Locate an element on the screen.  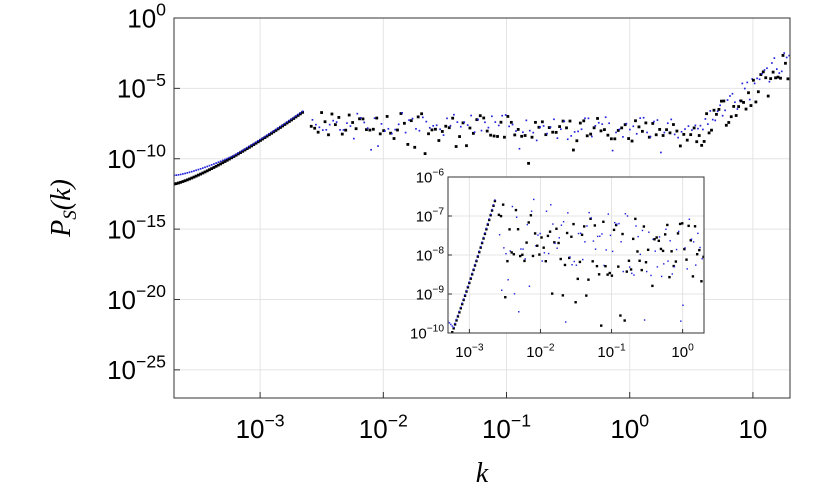
inset-y-tick-label-0: 10⁻⁶ is located at coordinates (430, 177).